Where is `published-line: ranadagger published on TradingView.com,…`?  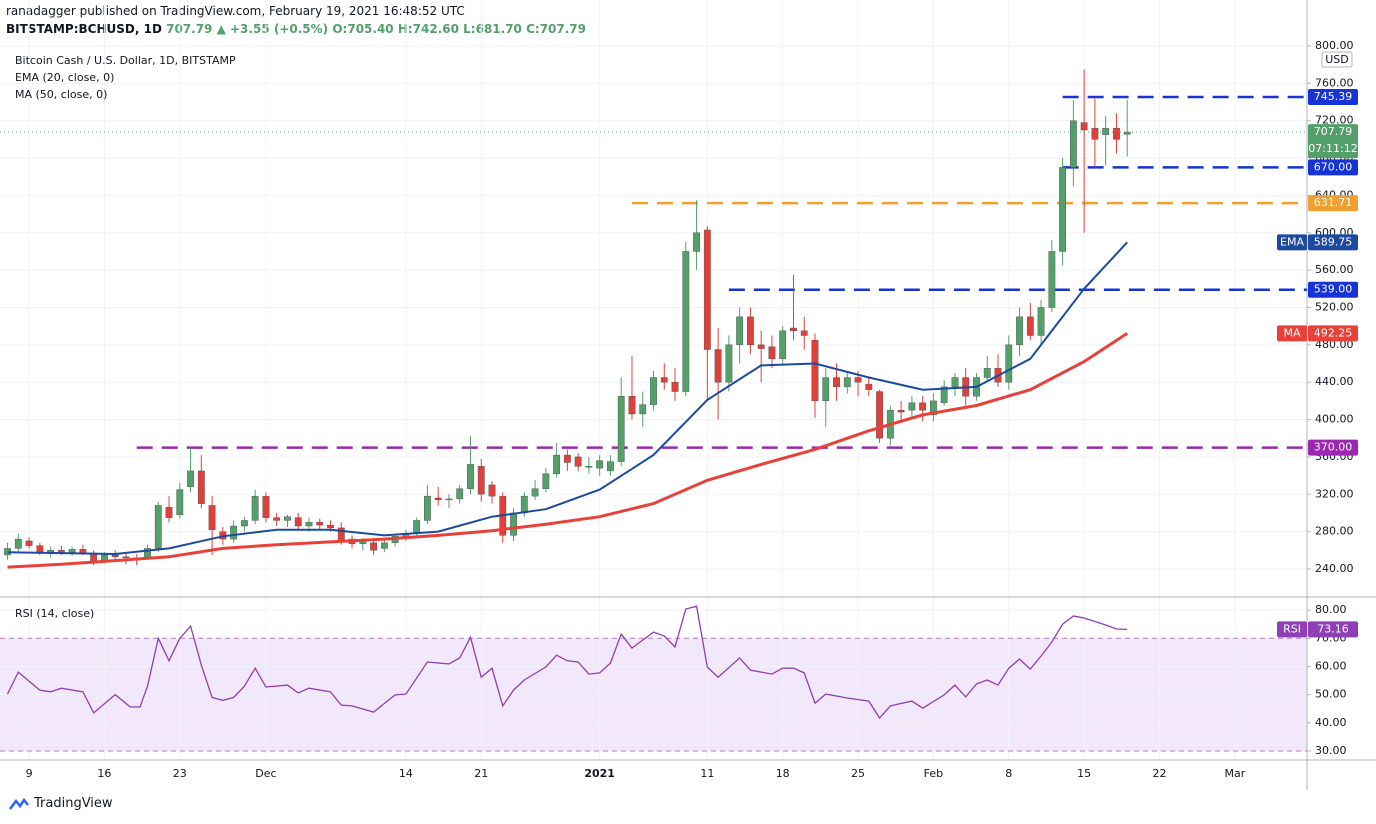
published-line: ranadagger published on TradingView.com,… is located at coordinates (235, 11).